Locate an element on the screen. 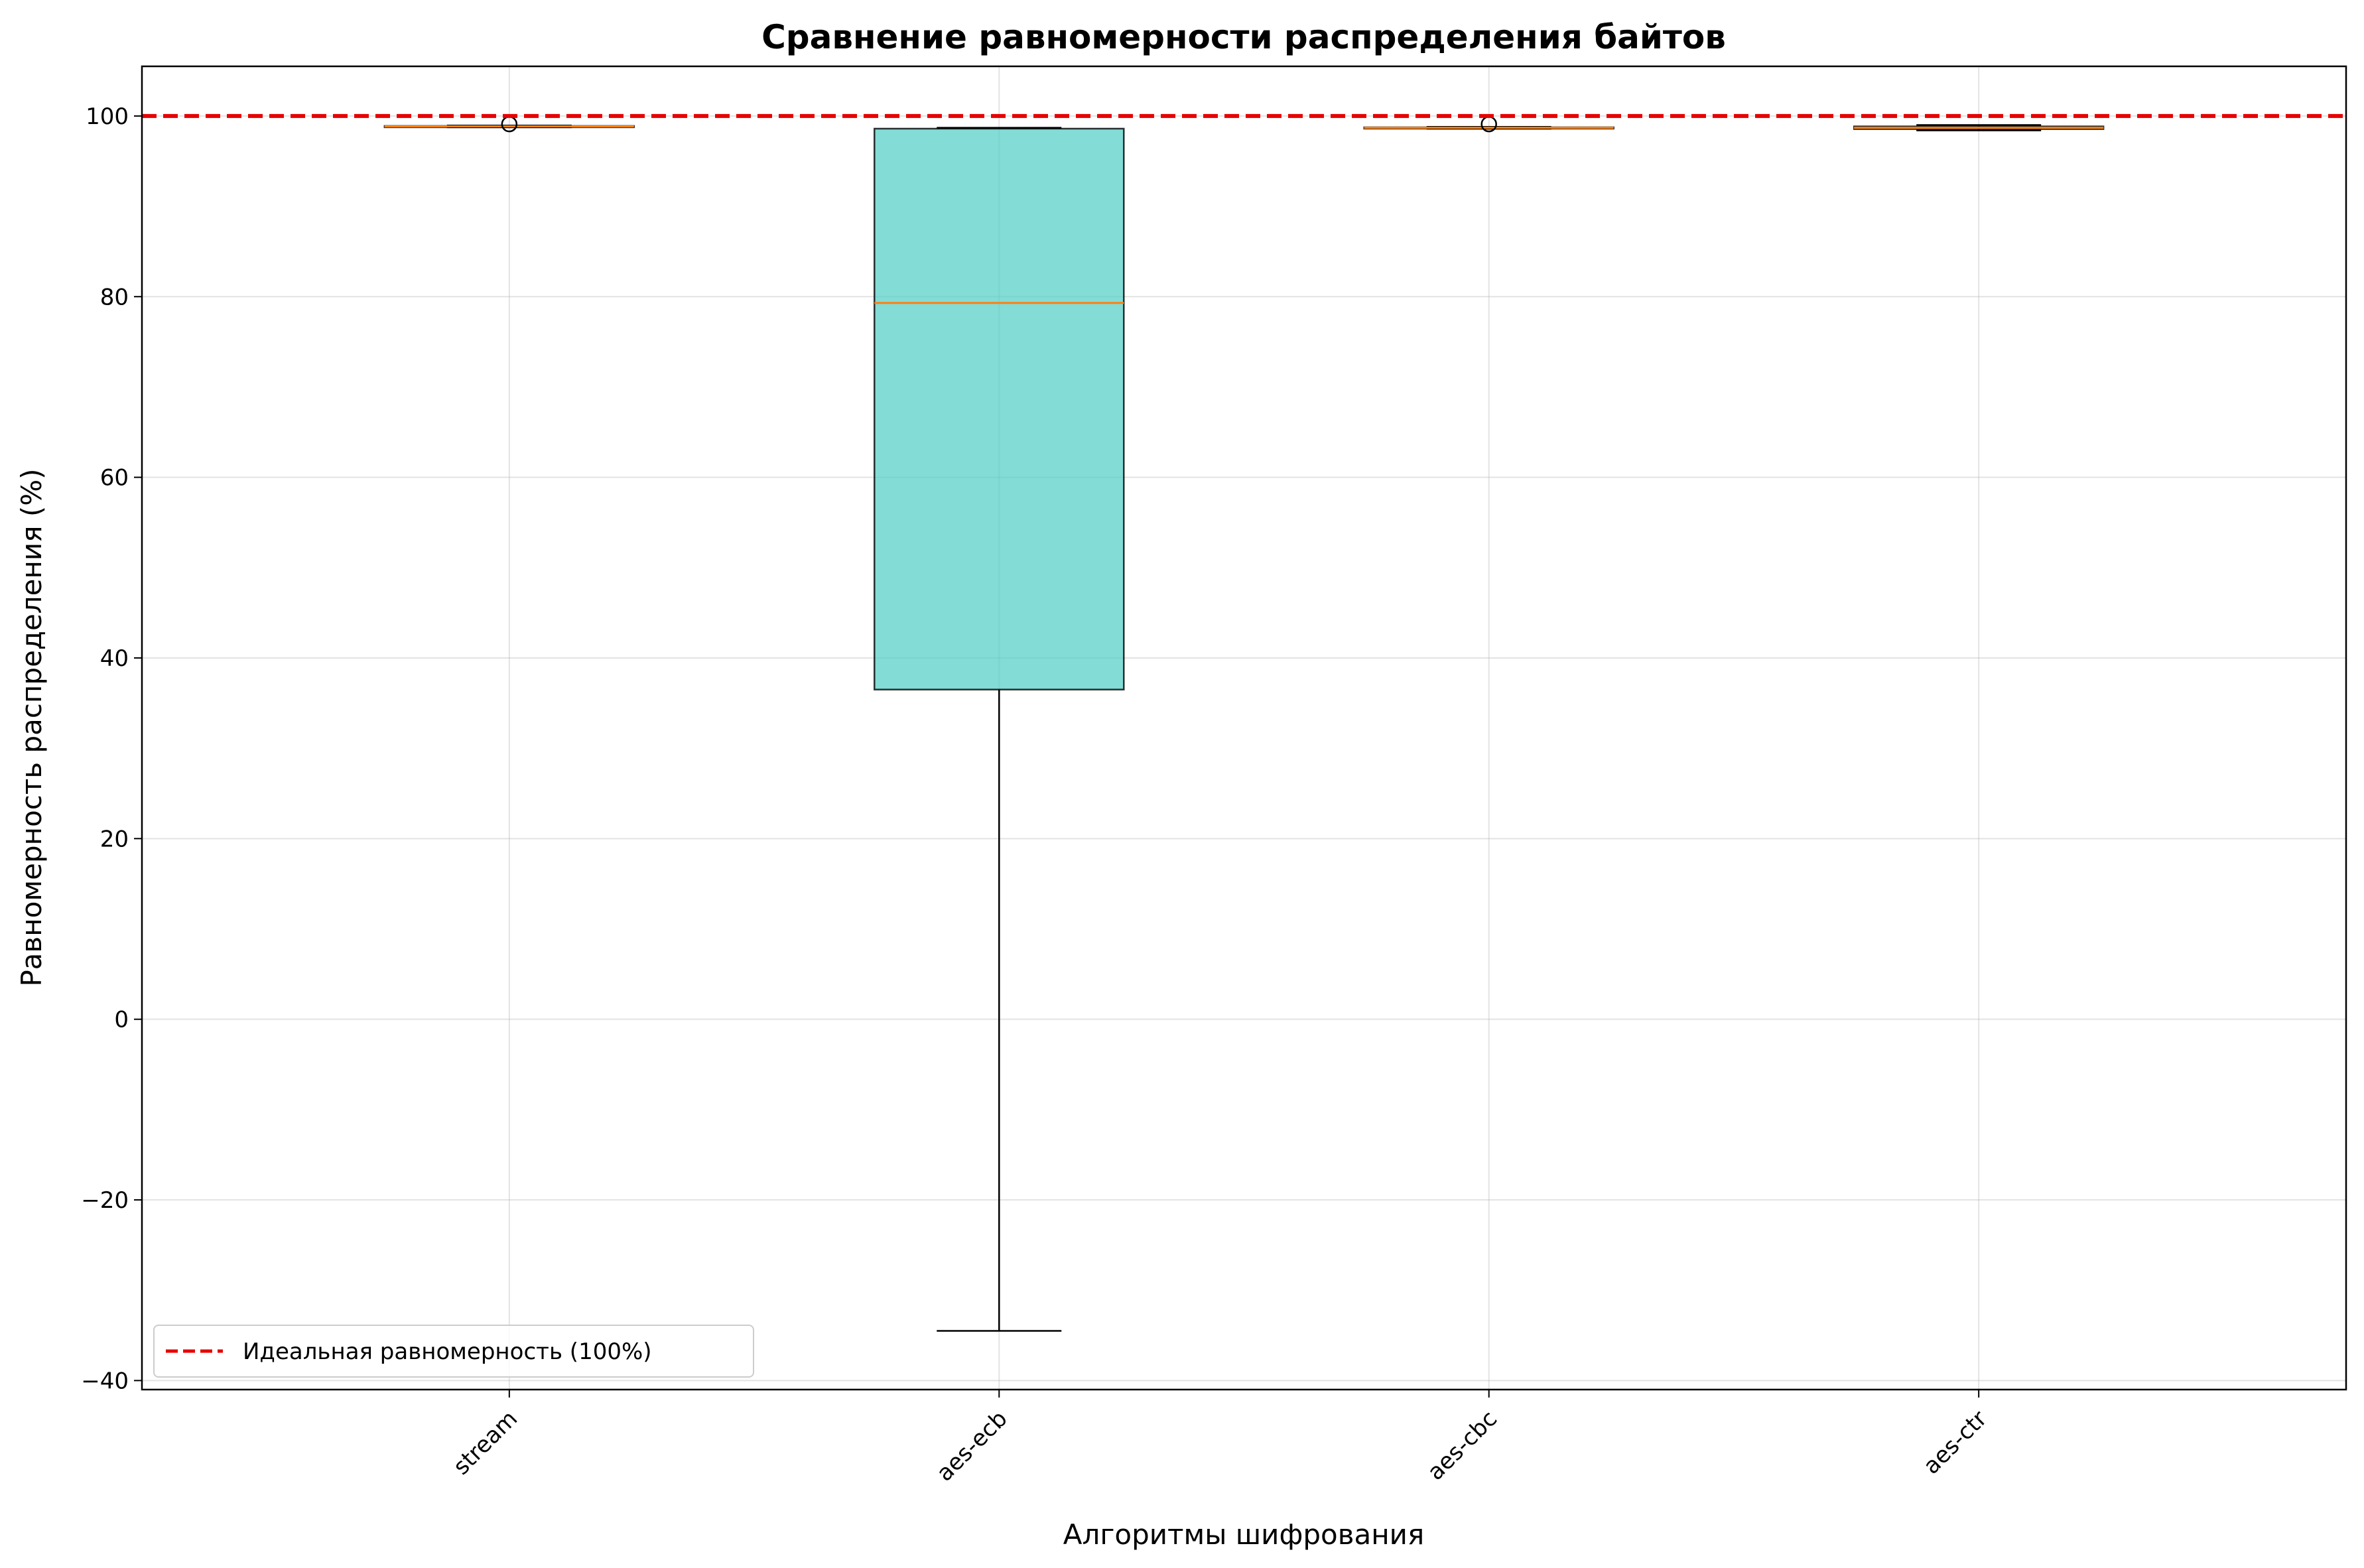  y-axis-ticks: −40 −20 0 20 40 60 80 100 is located at coordinates (111, 748).